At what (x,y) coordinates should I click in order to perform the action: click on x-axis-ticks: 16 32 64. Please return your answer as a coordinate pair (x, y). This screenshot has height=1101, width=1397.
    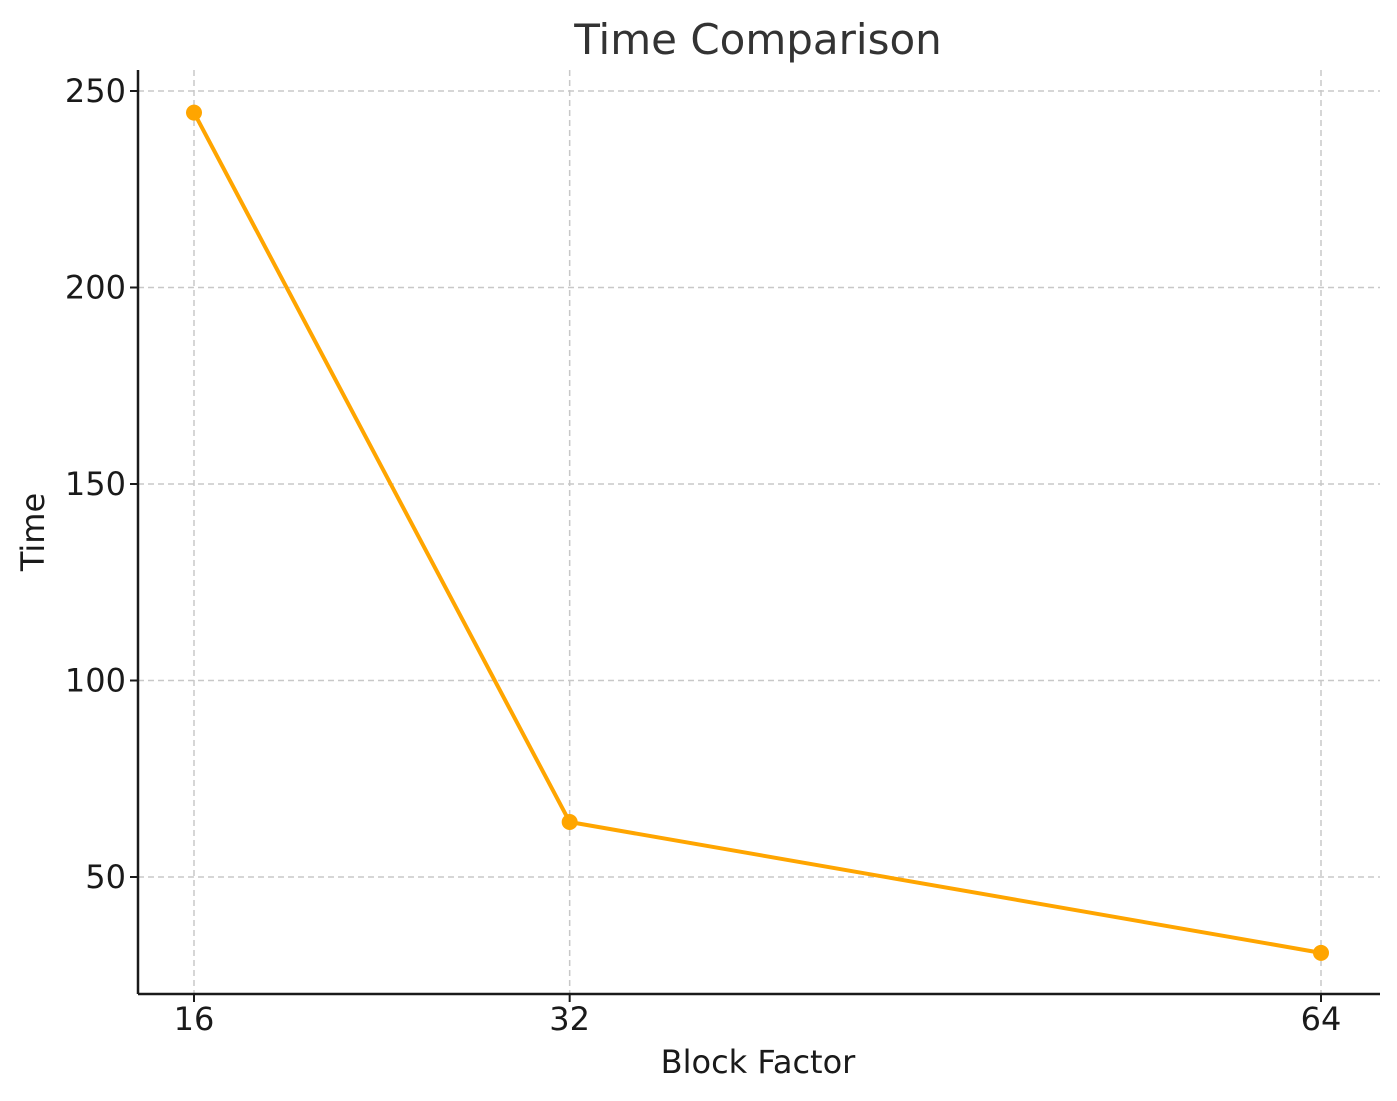
    Looking at the image, I should click on (758, 1016).